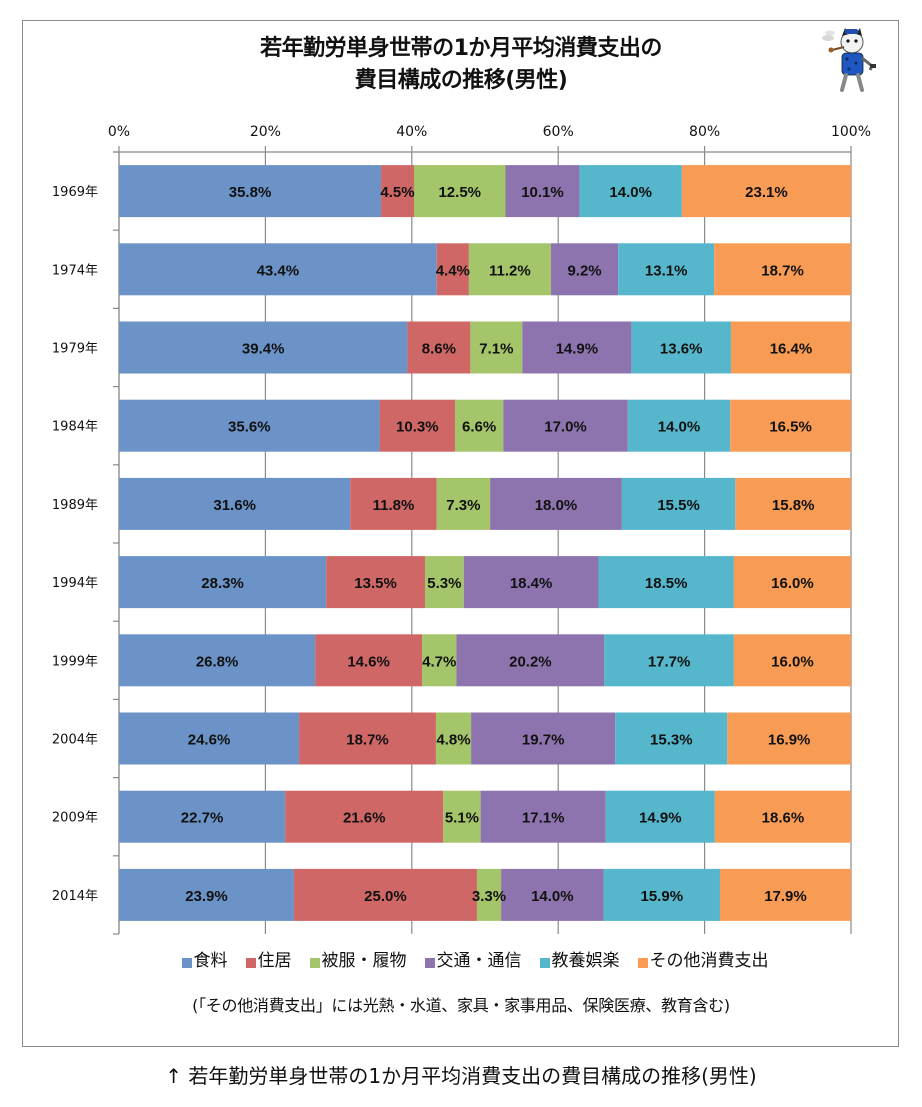  I want to click on data-label: 4.4%, so click(453, 270).